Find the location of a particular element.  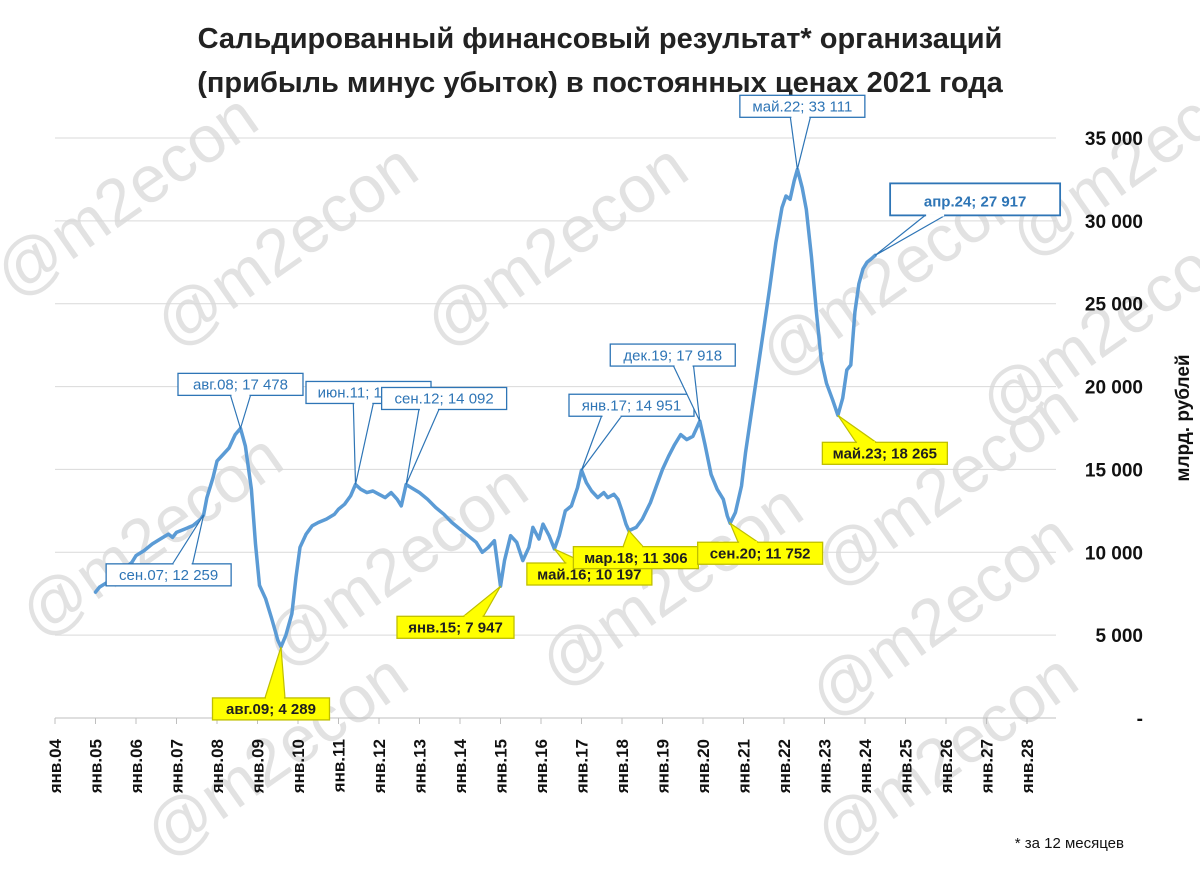

annotation-callout: сен.12; 14 092 is located at coordinates (444, 435).